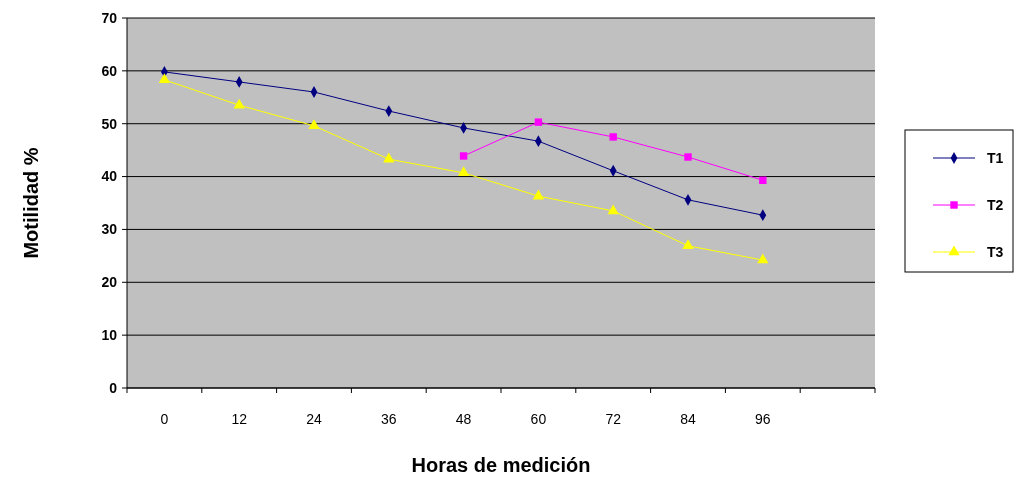 The image size is (1018, 481). Describe the element at coordinates (389, 419) in the screenshot. I see `x-tick-label: 36` at that location.